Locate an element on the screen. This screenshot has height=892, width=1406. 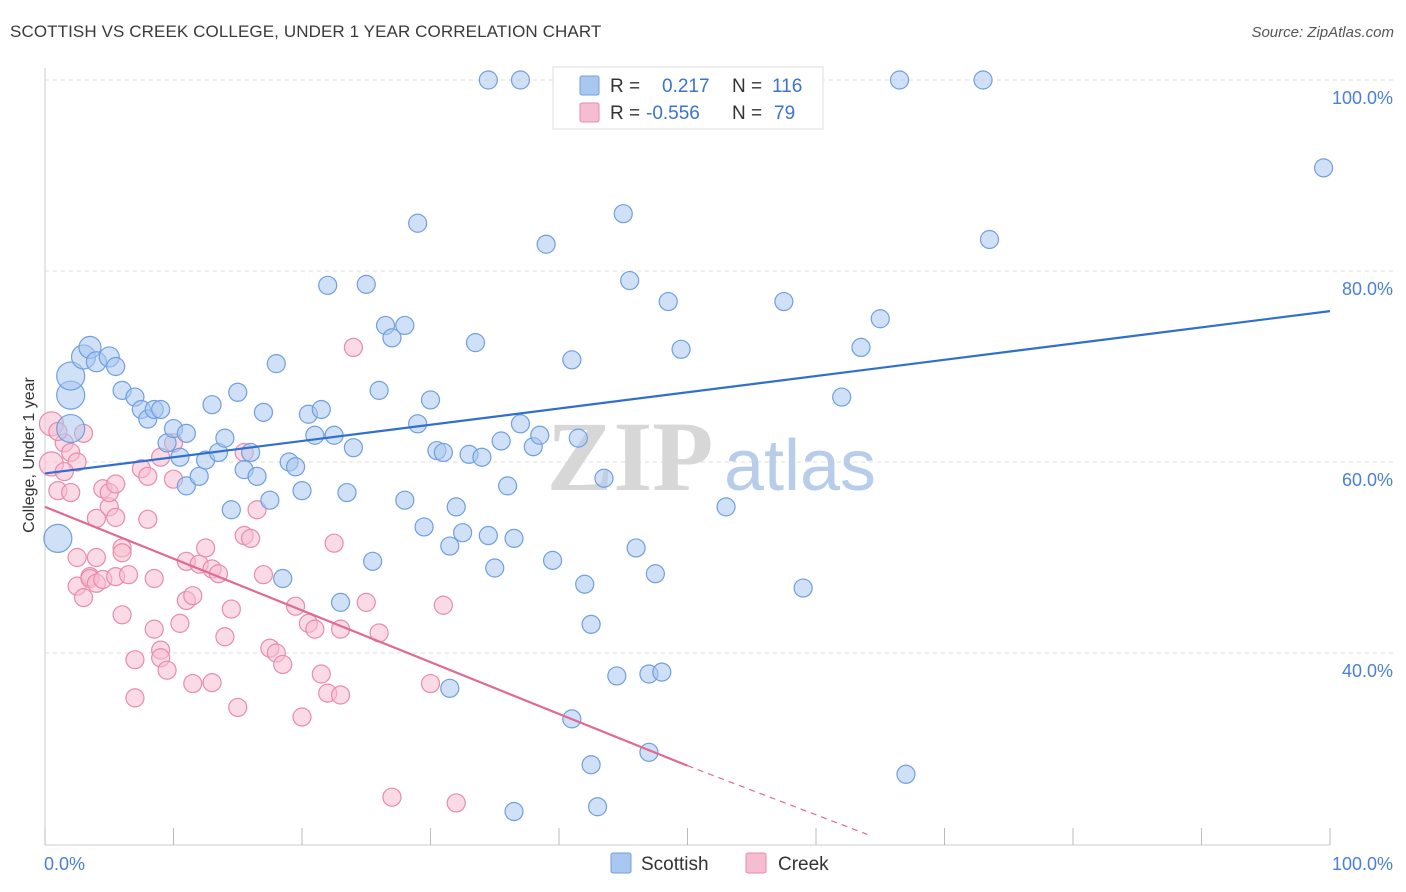
y-tick-label-2: 80.0% is located at coordinates (1367, 289).